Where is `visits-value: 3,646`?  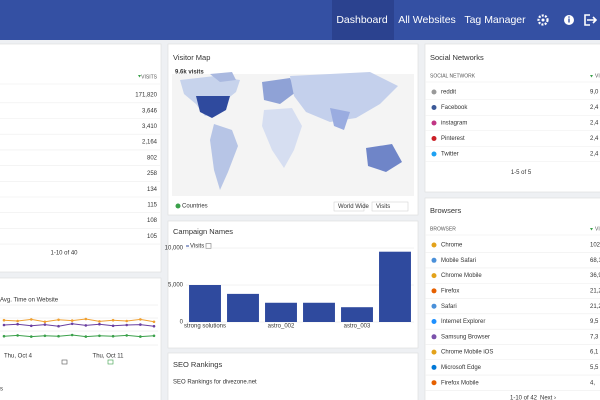 visits-value: 3,646 is located at coordinates (150, 111).